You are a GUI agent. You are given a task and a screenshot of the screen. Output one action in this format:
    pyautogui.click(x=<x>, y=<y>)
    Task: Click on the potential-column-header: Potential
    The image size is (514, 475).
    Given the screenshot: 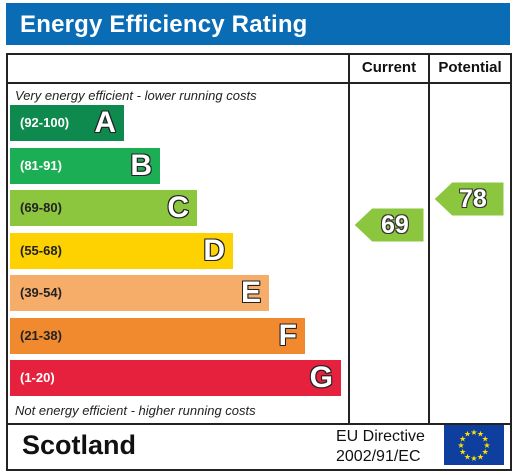 What is the action you would take?
    pyautogui.click(x=470, y=67)
    